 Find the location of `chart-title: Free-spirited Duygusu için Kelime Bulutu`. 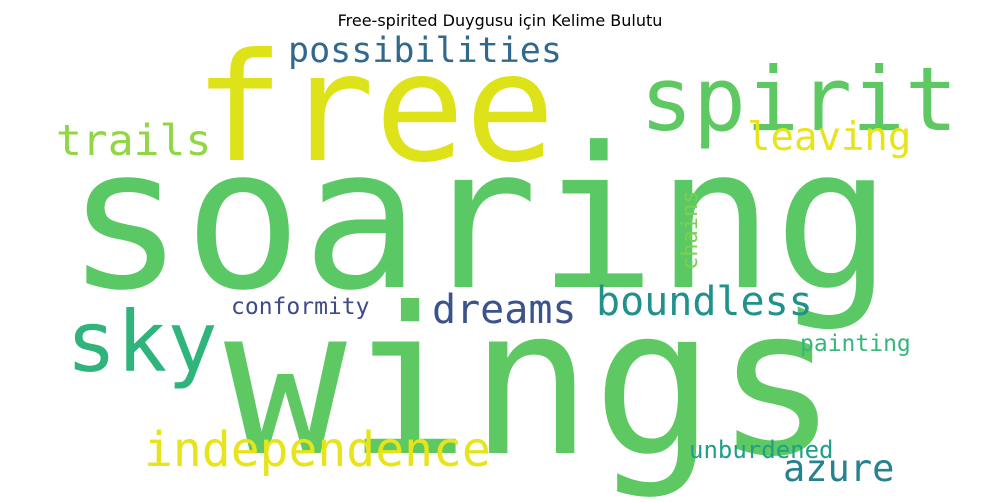

chart-title: Free-spirited Duygusu için Kelime Bulutu is located at coordinates (500, 20).